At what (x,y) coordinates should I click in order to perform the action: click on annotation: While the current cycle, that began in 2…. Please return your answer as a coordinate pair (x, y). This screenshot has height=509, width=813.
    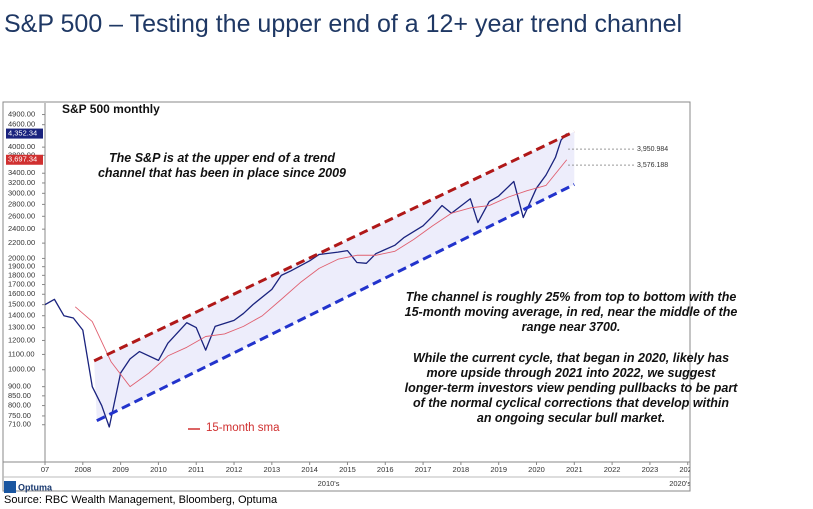
    Looking at the image, I should click on (571, 388).